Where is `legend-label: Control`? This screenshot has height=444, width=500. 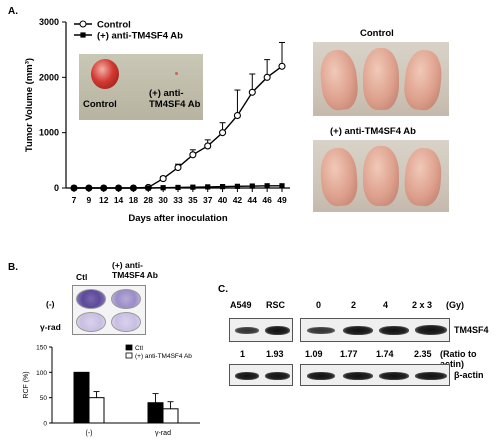 legend-label: Control is located at coordinates (114, 25).